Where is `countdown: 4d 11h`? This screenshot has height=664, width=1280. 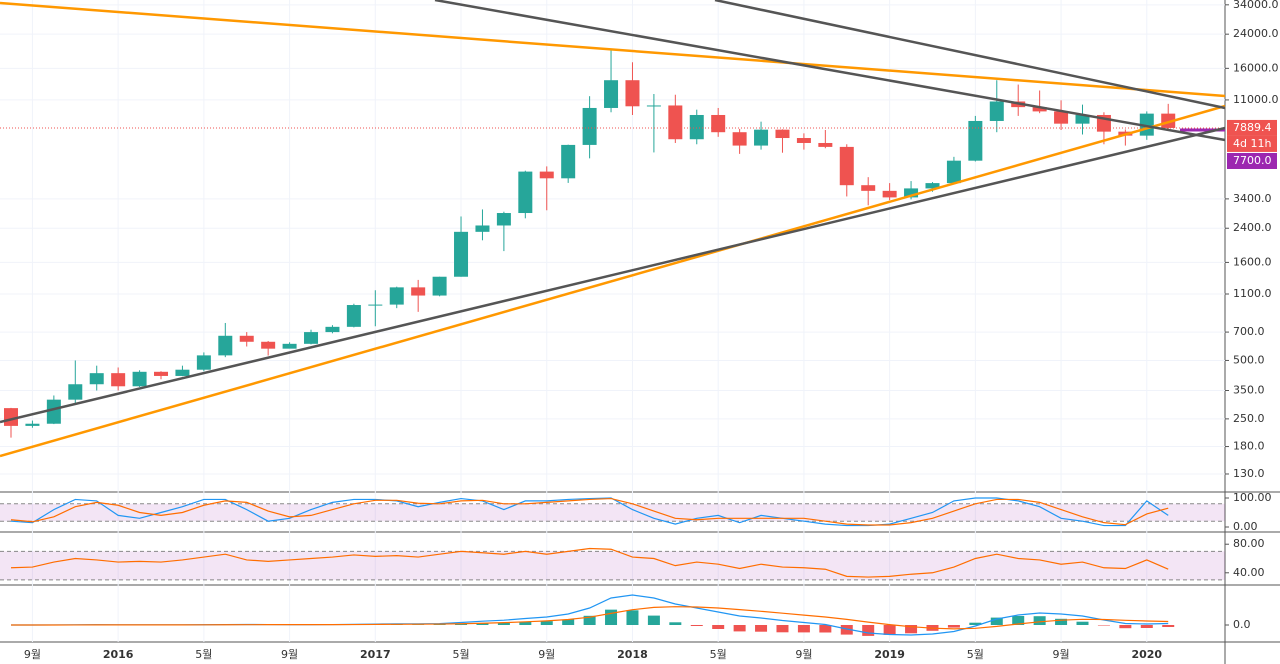
countdown: 4d 11h is located at coordinates (1252, 143).